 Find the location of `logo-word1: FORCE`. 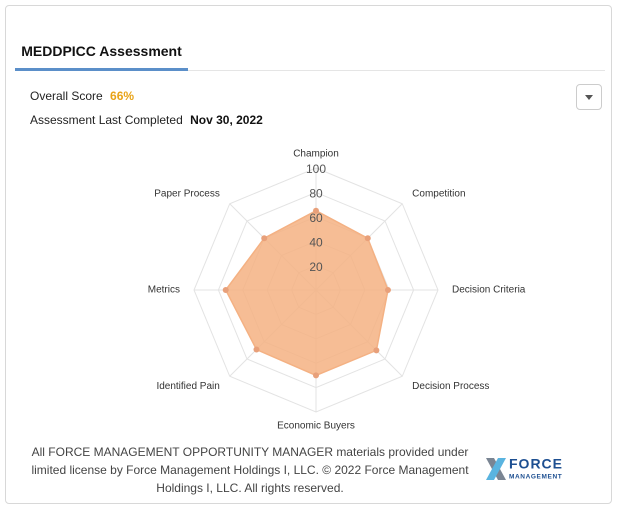

logo-word1: FORCE is located at coordinates (536, 464).